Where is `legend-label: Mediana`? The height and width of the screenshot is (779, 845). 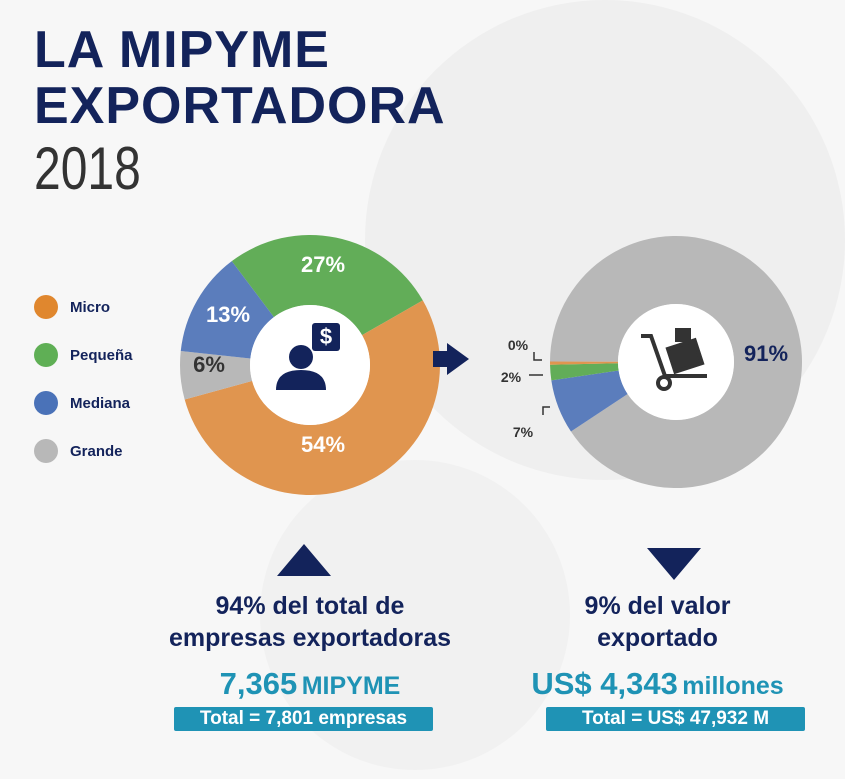 legend-label: Mediana is located at coordinates (100, 403).